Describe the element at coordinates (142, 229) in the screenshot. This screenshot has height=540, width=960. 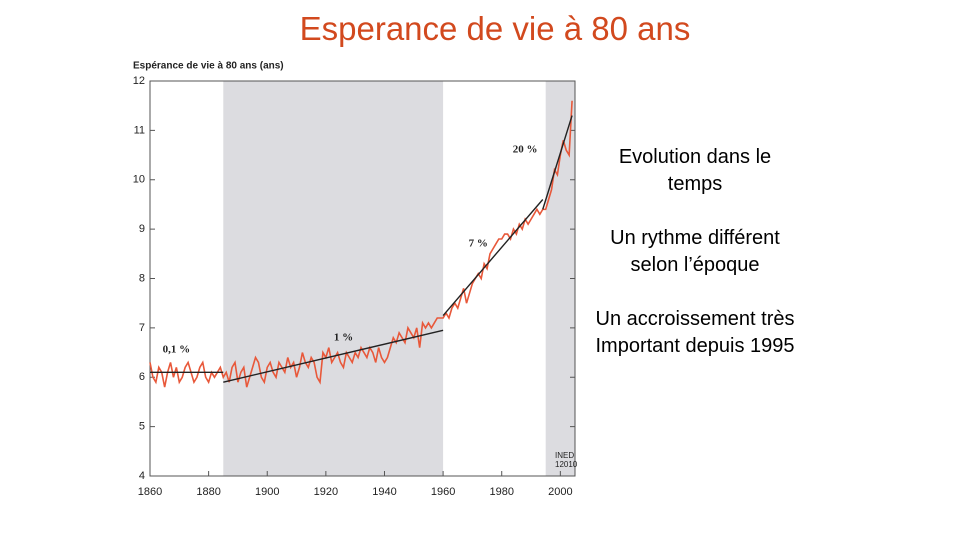
I see `y-tick-label: 9` at that location.